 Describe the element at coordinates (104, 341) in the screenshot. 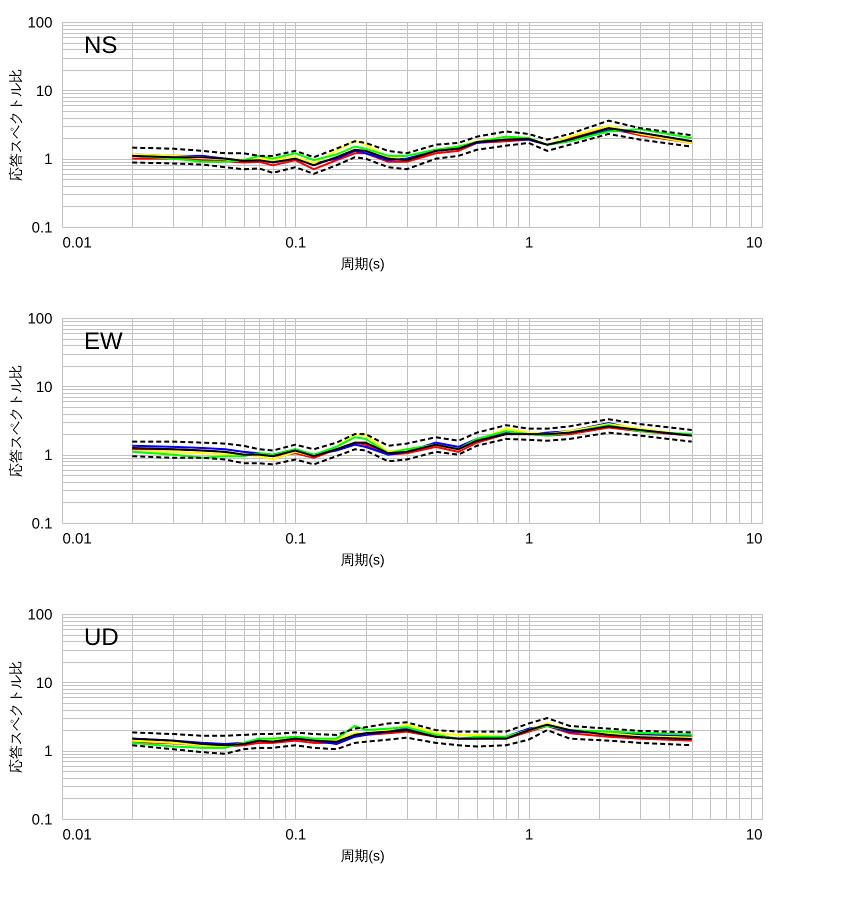

I see `chart-title: EW` at that location.